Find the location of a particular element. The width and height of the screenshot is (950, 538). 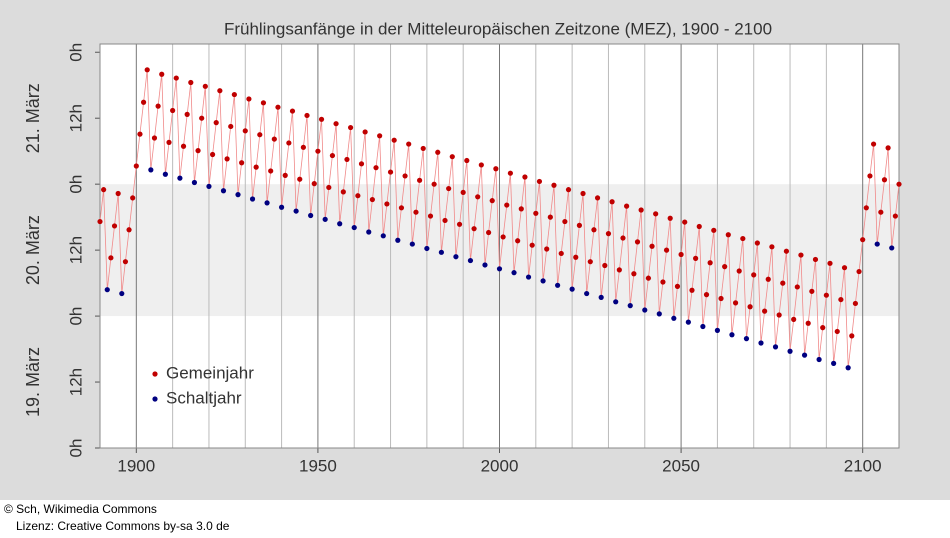

day-label: 20. März is located at coordinates (33, 250).